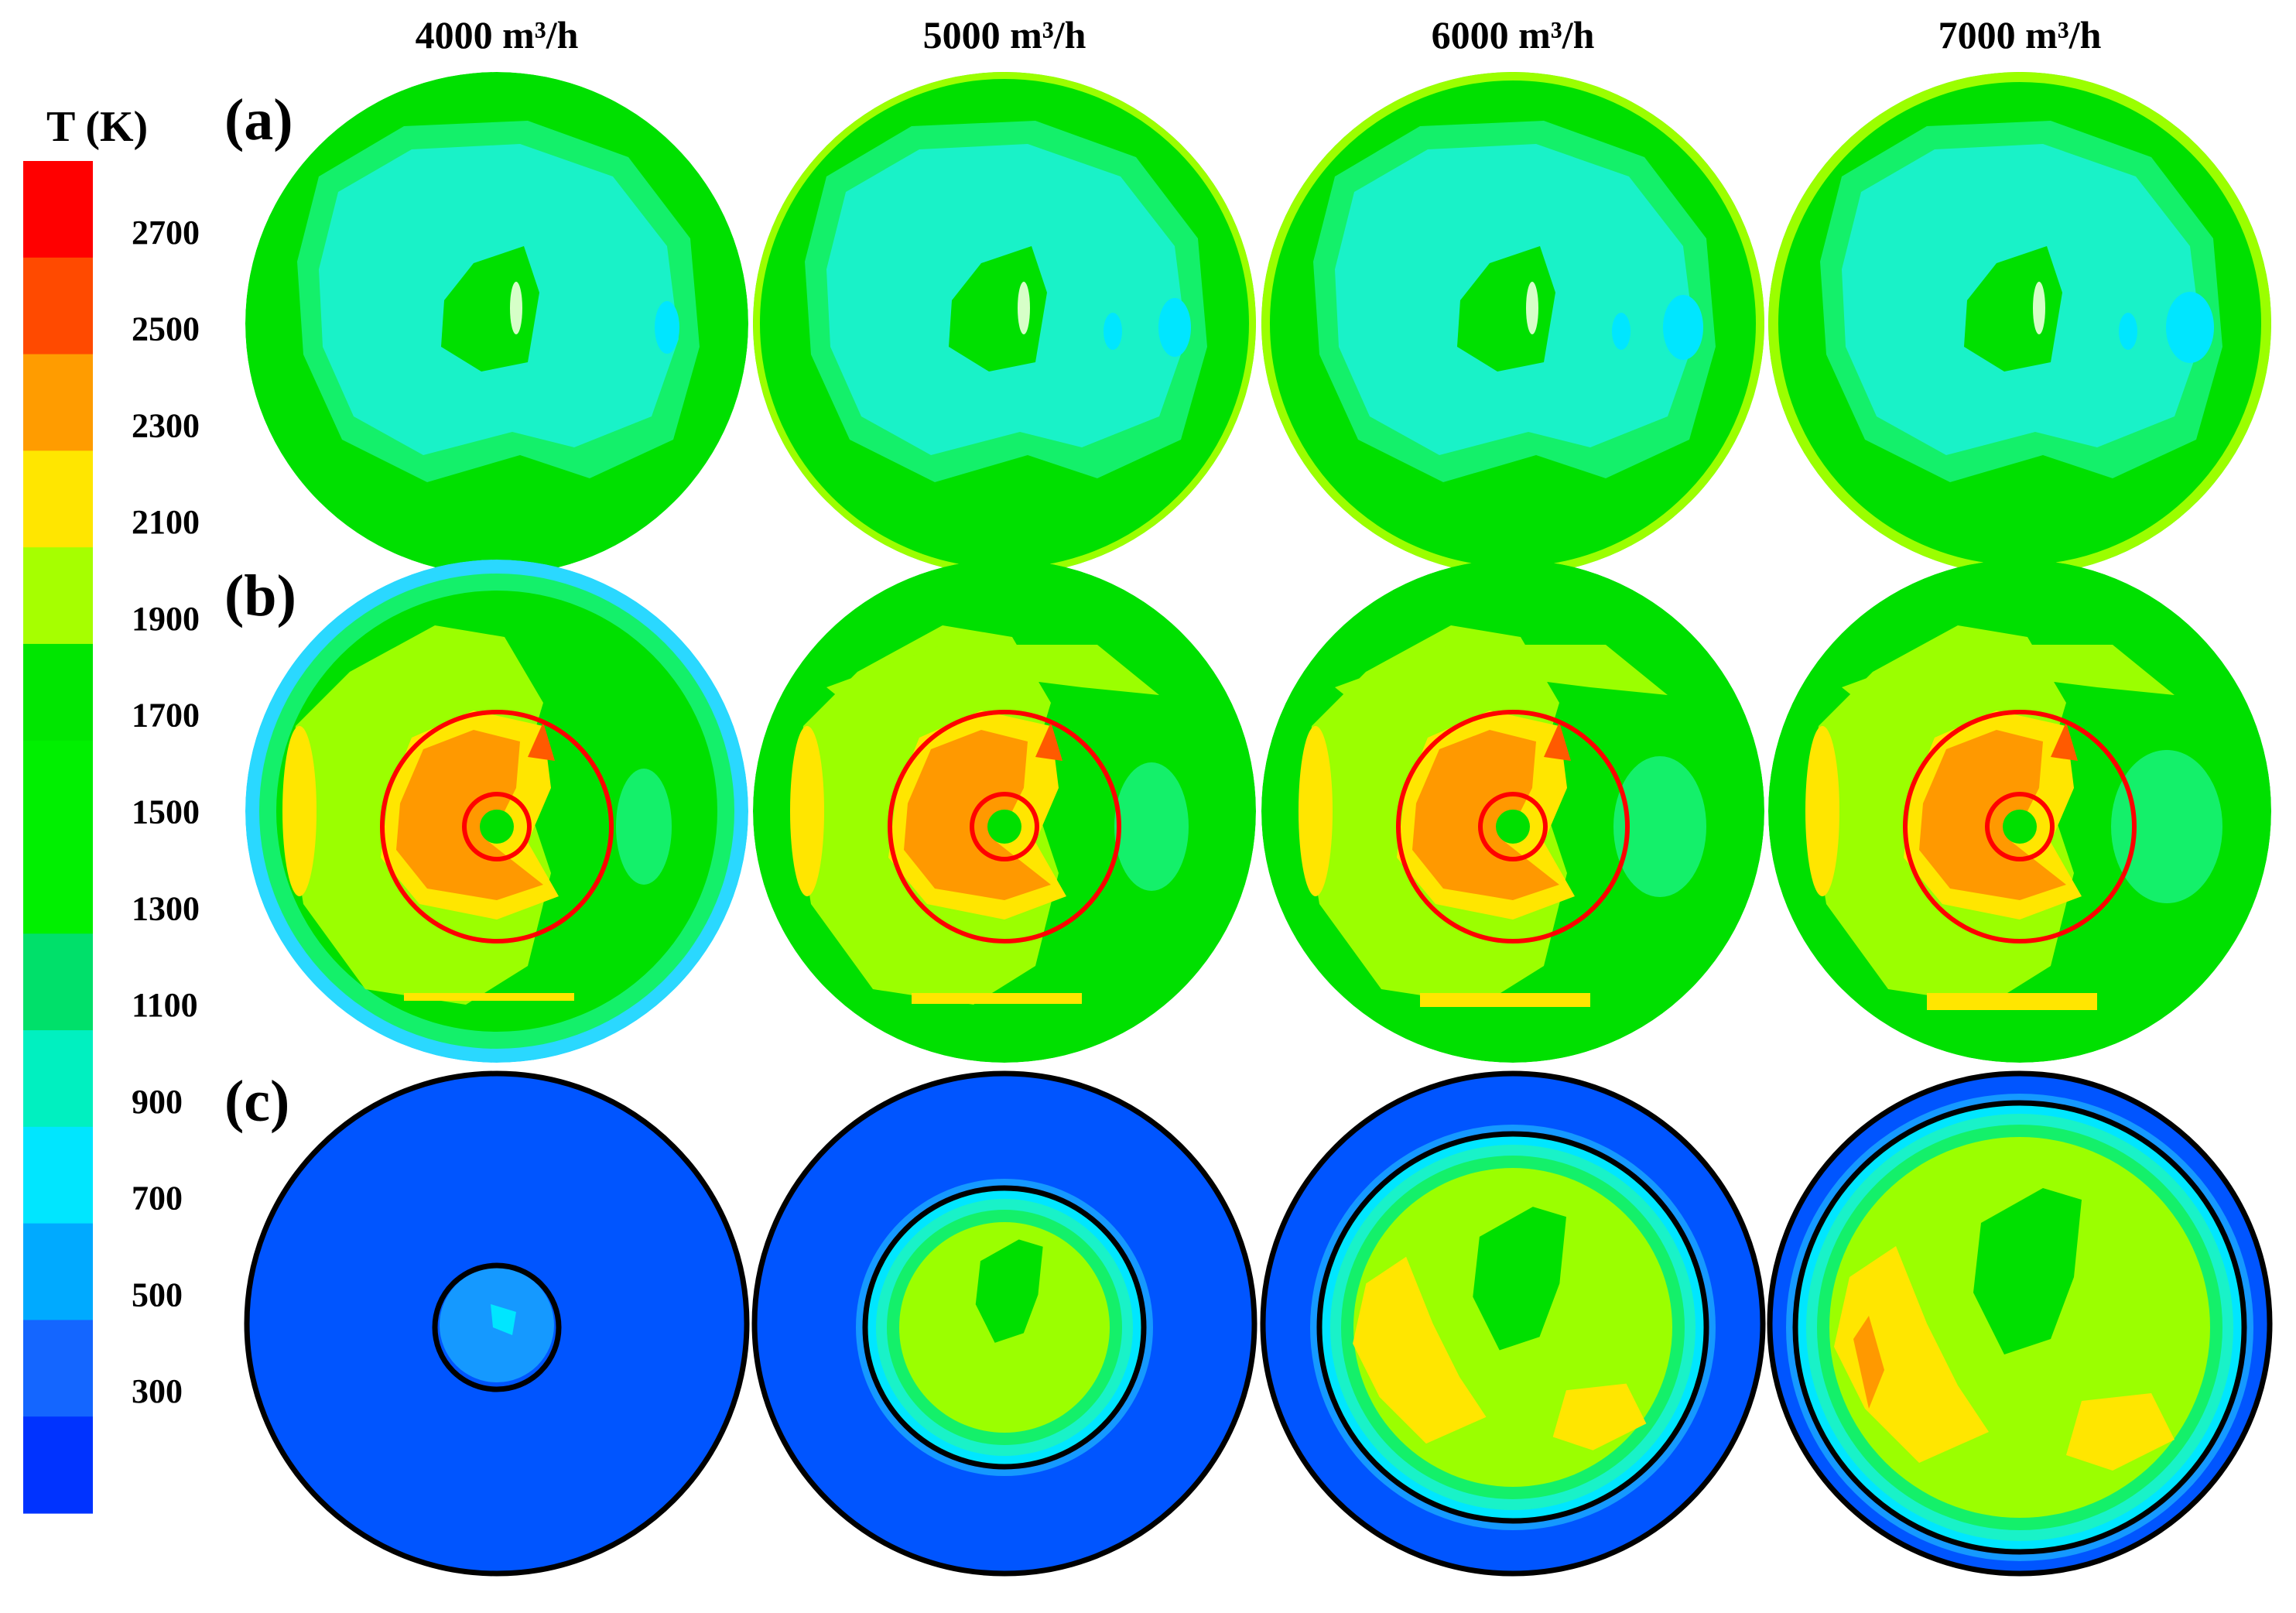 This screenshot has width=2296, height=1613. Describe the element at coordinates (166, 619) in the screenshot. I see `colorbar-tick-1900: 1900` at that location.